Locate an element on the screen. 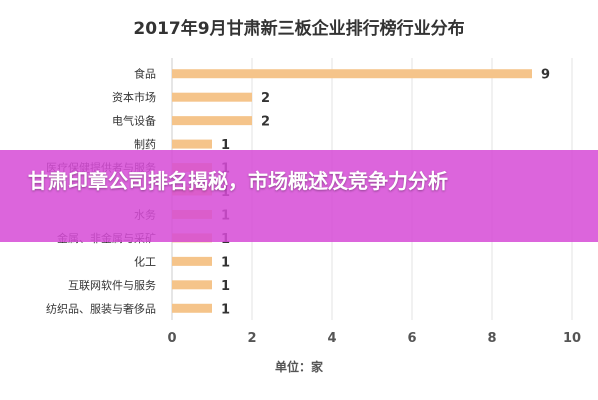 This screenshot has width=598, height=400. category-label-9: 互联网软件与服务 is located at coordinates (112, 285).